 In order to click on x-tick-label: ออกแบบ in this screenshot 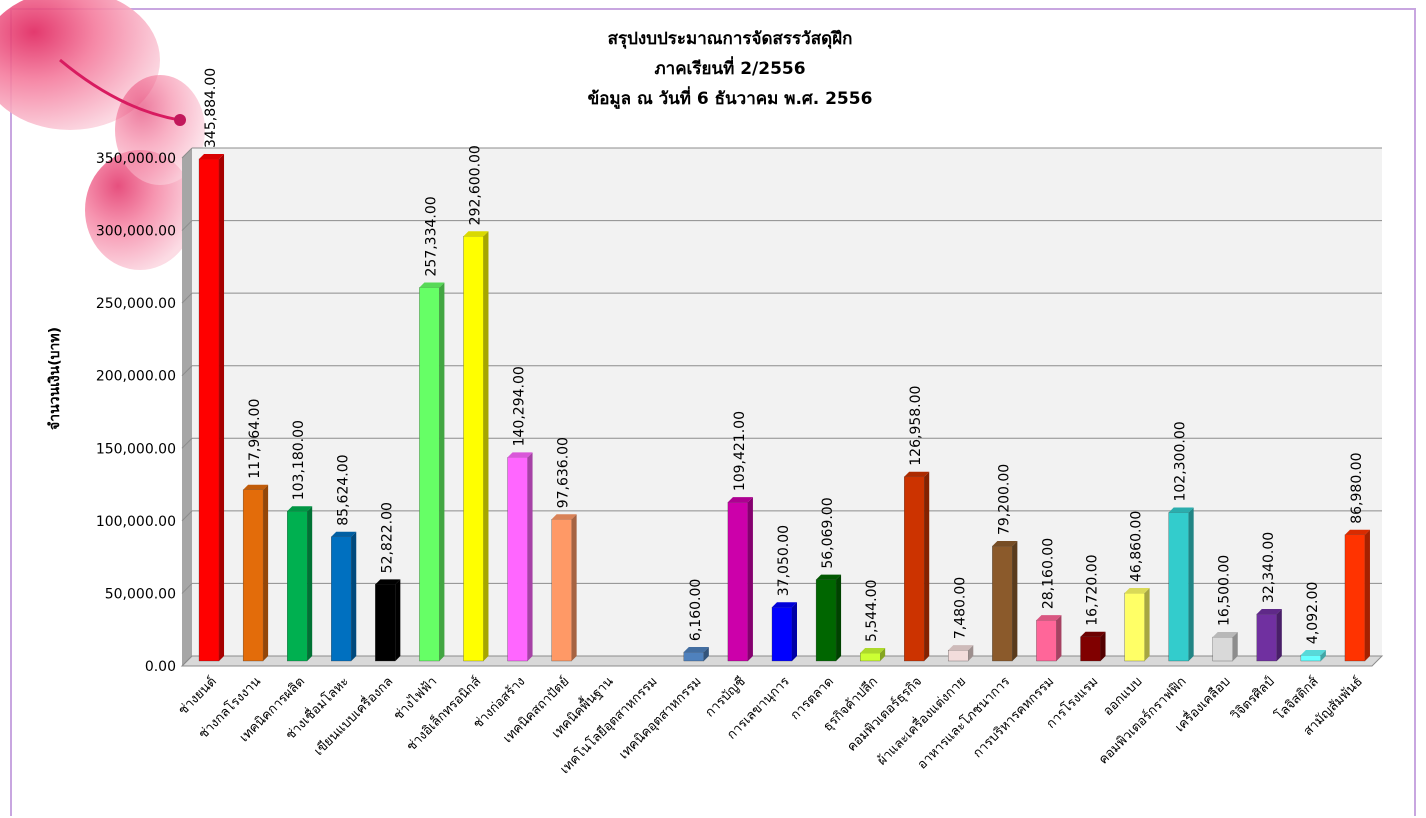, I will do `click(1123, 696)`.